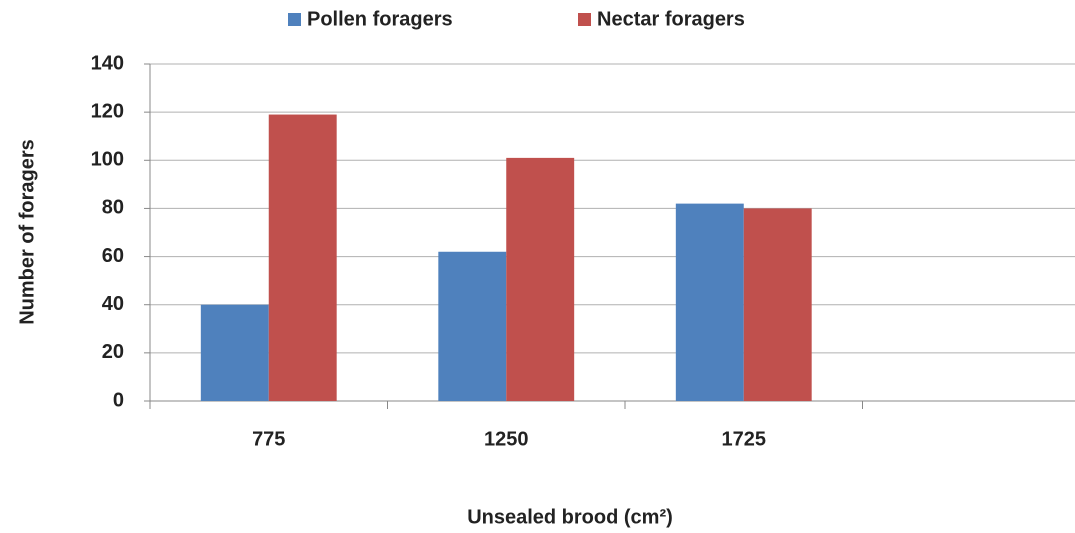  I want to click on y-tick-label: 80, so click(113, 208).